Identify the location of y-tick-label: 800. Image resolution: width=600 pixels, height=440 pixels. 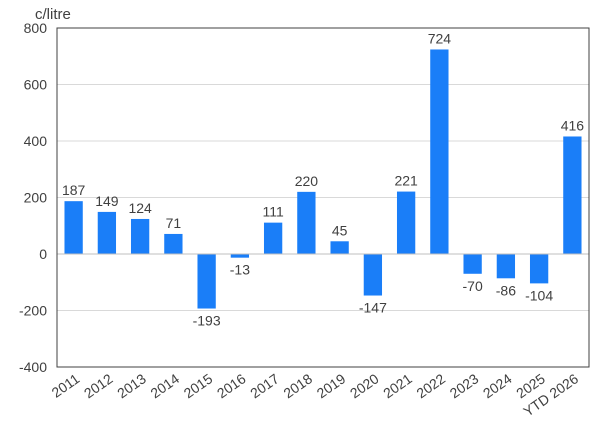
(36, 28).